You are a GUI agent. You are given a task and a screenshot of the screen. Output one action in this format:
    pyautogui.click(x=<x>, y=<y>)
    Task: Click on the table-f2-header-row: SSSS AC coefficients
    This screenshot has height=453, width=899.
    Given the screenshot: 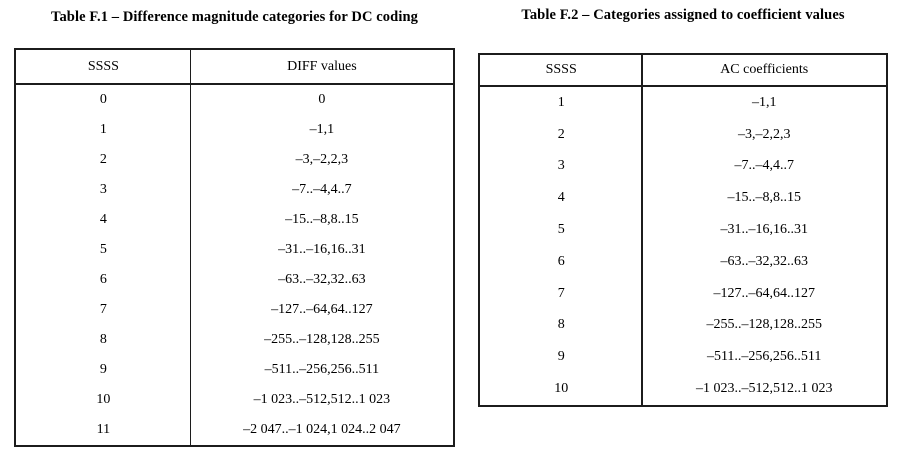 What is the action you would take?
    pyautogui.click(x=683, y=71)
    